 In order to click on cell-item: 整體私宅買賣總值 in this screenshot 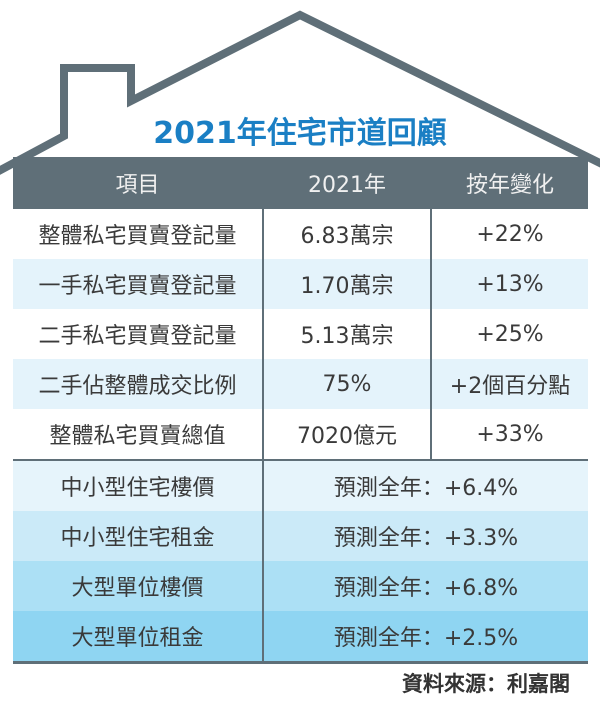, I will do `click(138, 435)`.